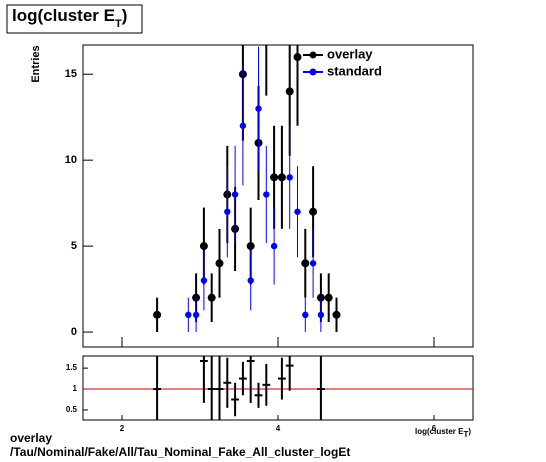 Image resolution: width=546 pixels, height=462 pixels. I want to click on y-tick-label: 1.5, so click(72, 367).